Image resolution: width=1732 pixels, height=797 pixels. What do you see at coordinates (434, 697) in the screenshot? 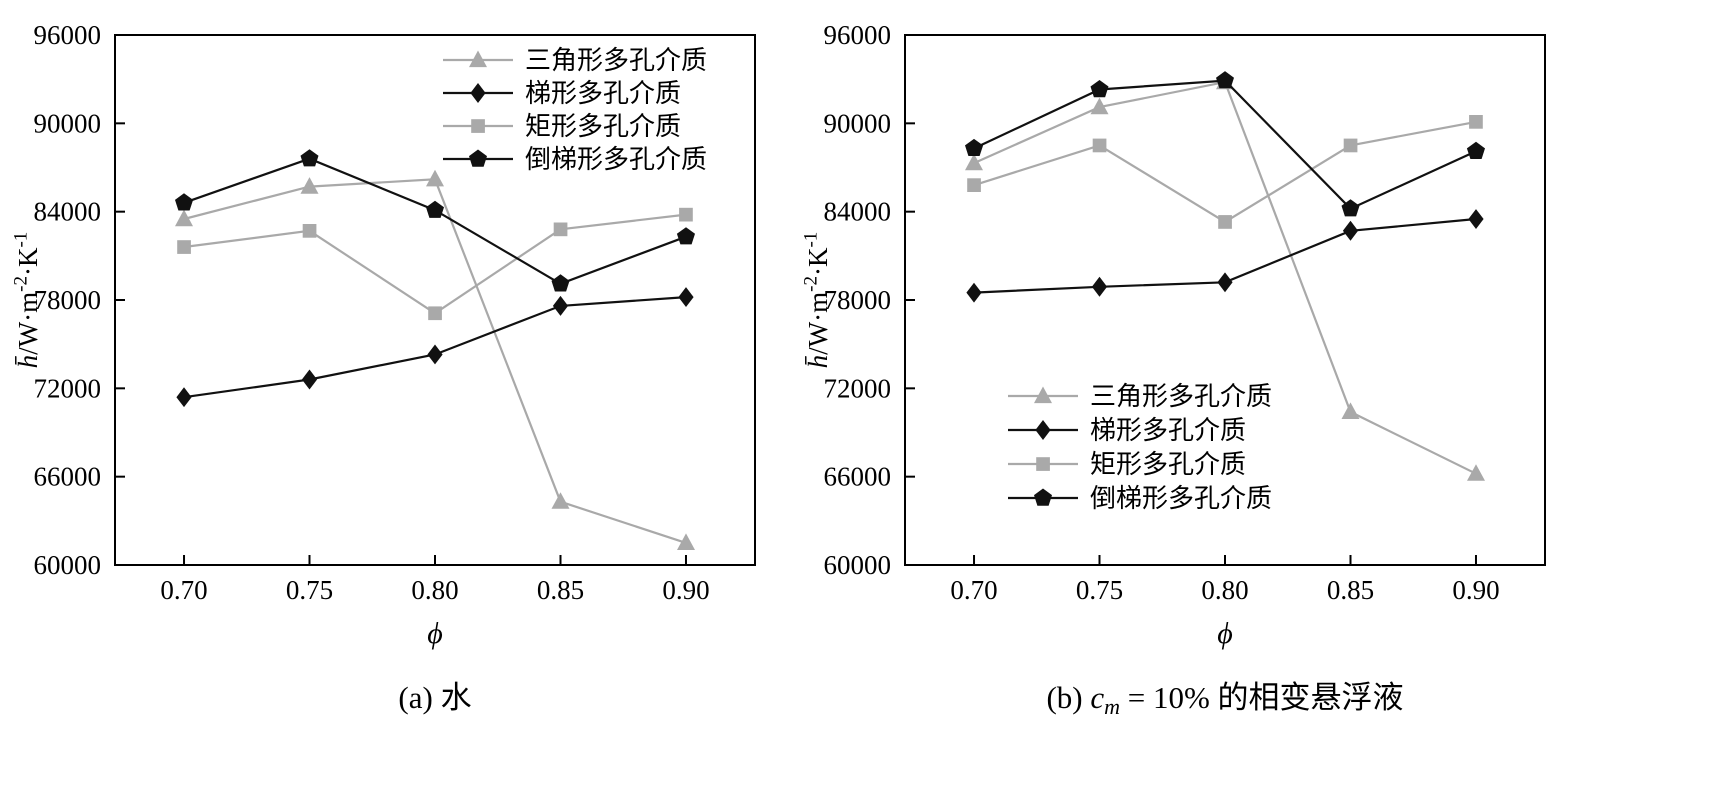
I see `chart-caption: (a) 水` at bounding box center [434, 697].